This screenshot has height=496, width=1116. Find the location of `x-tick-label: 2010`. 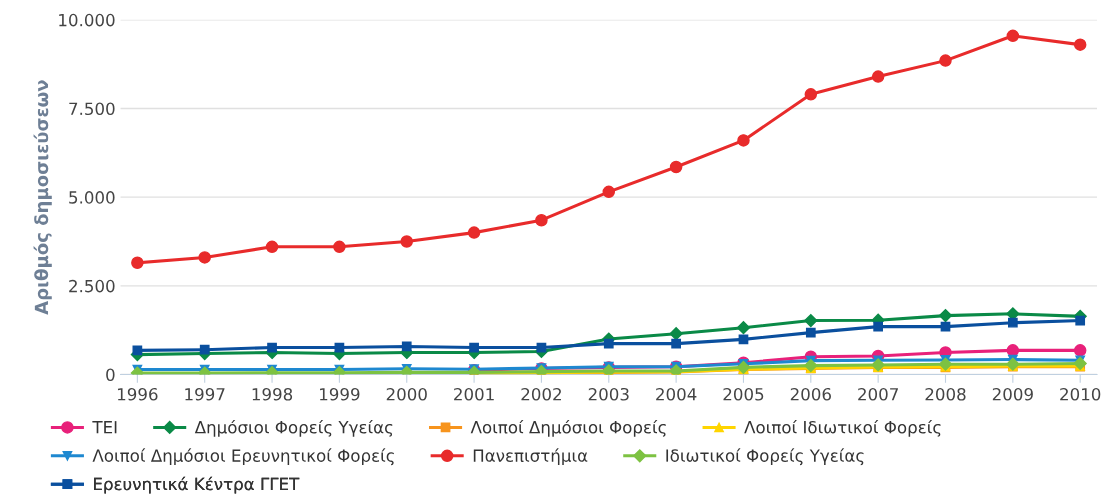

x-tick-label: 2010 is located at coordinates (1080, 394).